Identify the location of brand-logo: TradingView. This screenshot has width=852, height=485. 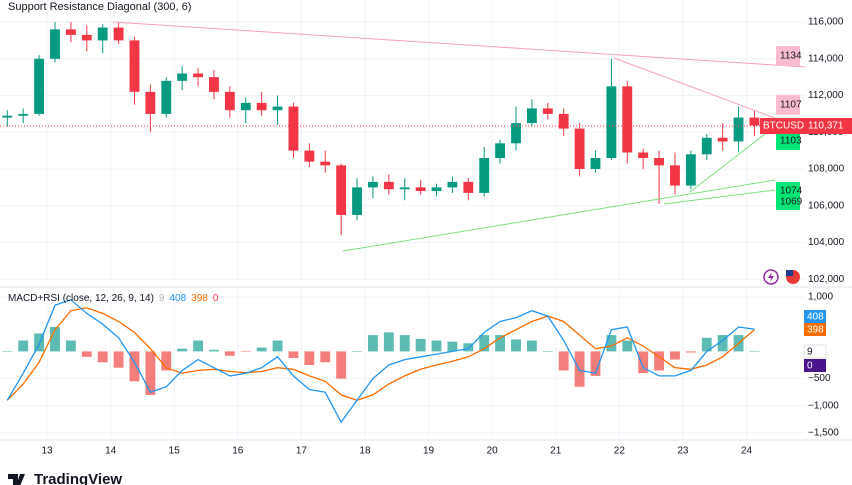
(65, 478).